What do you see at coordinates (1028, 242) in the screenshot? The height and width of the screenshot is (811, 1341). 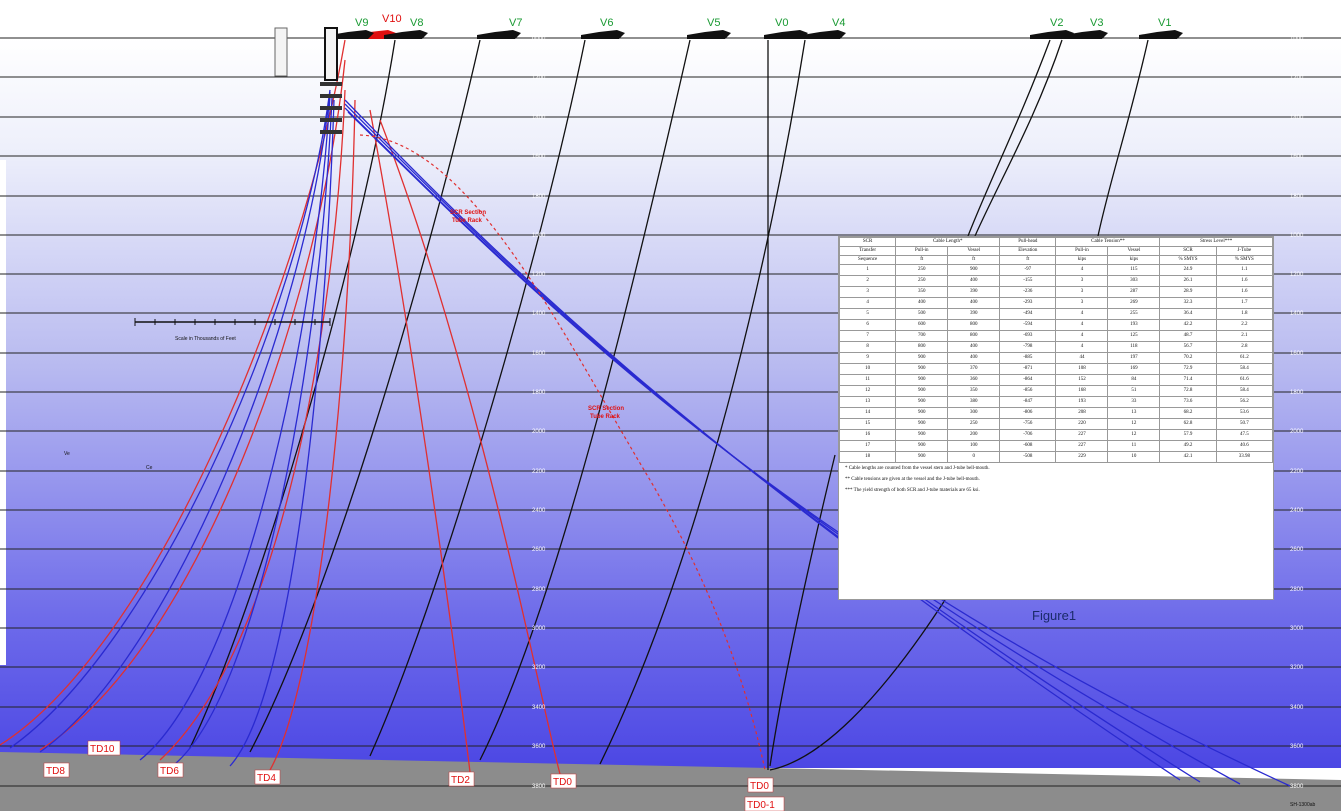 I see `col-pull-head: Pull-head` at bounding box center [1028, 242].